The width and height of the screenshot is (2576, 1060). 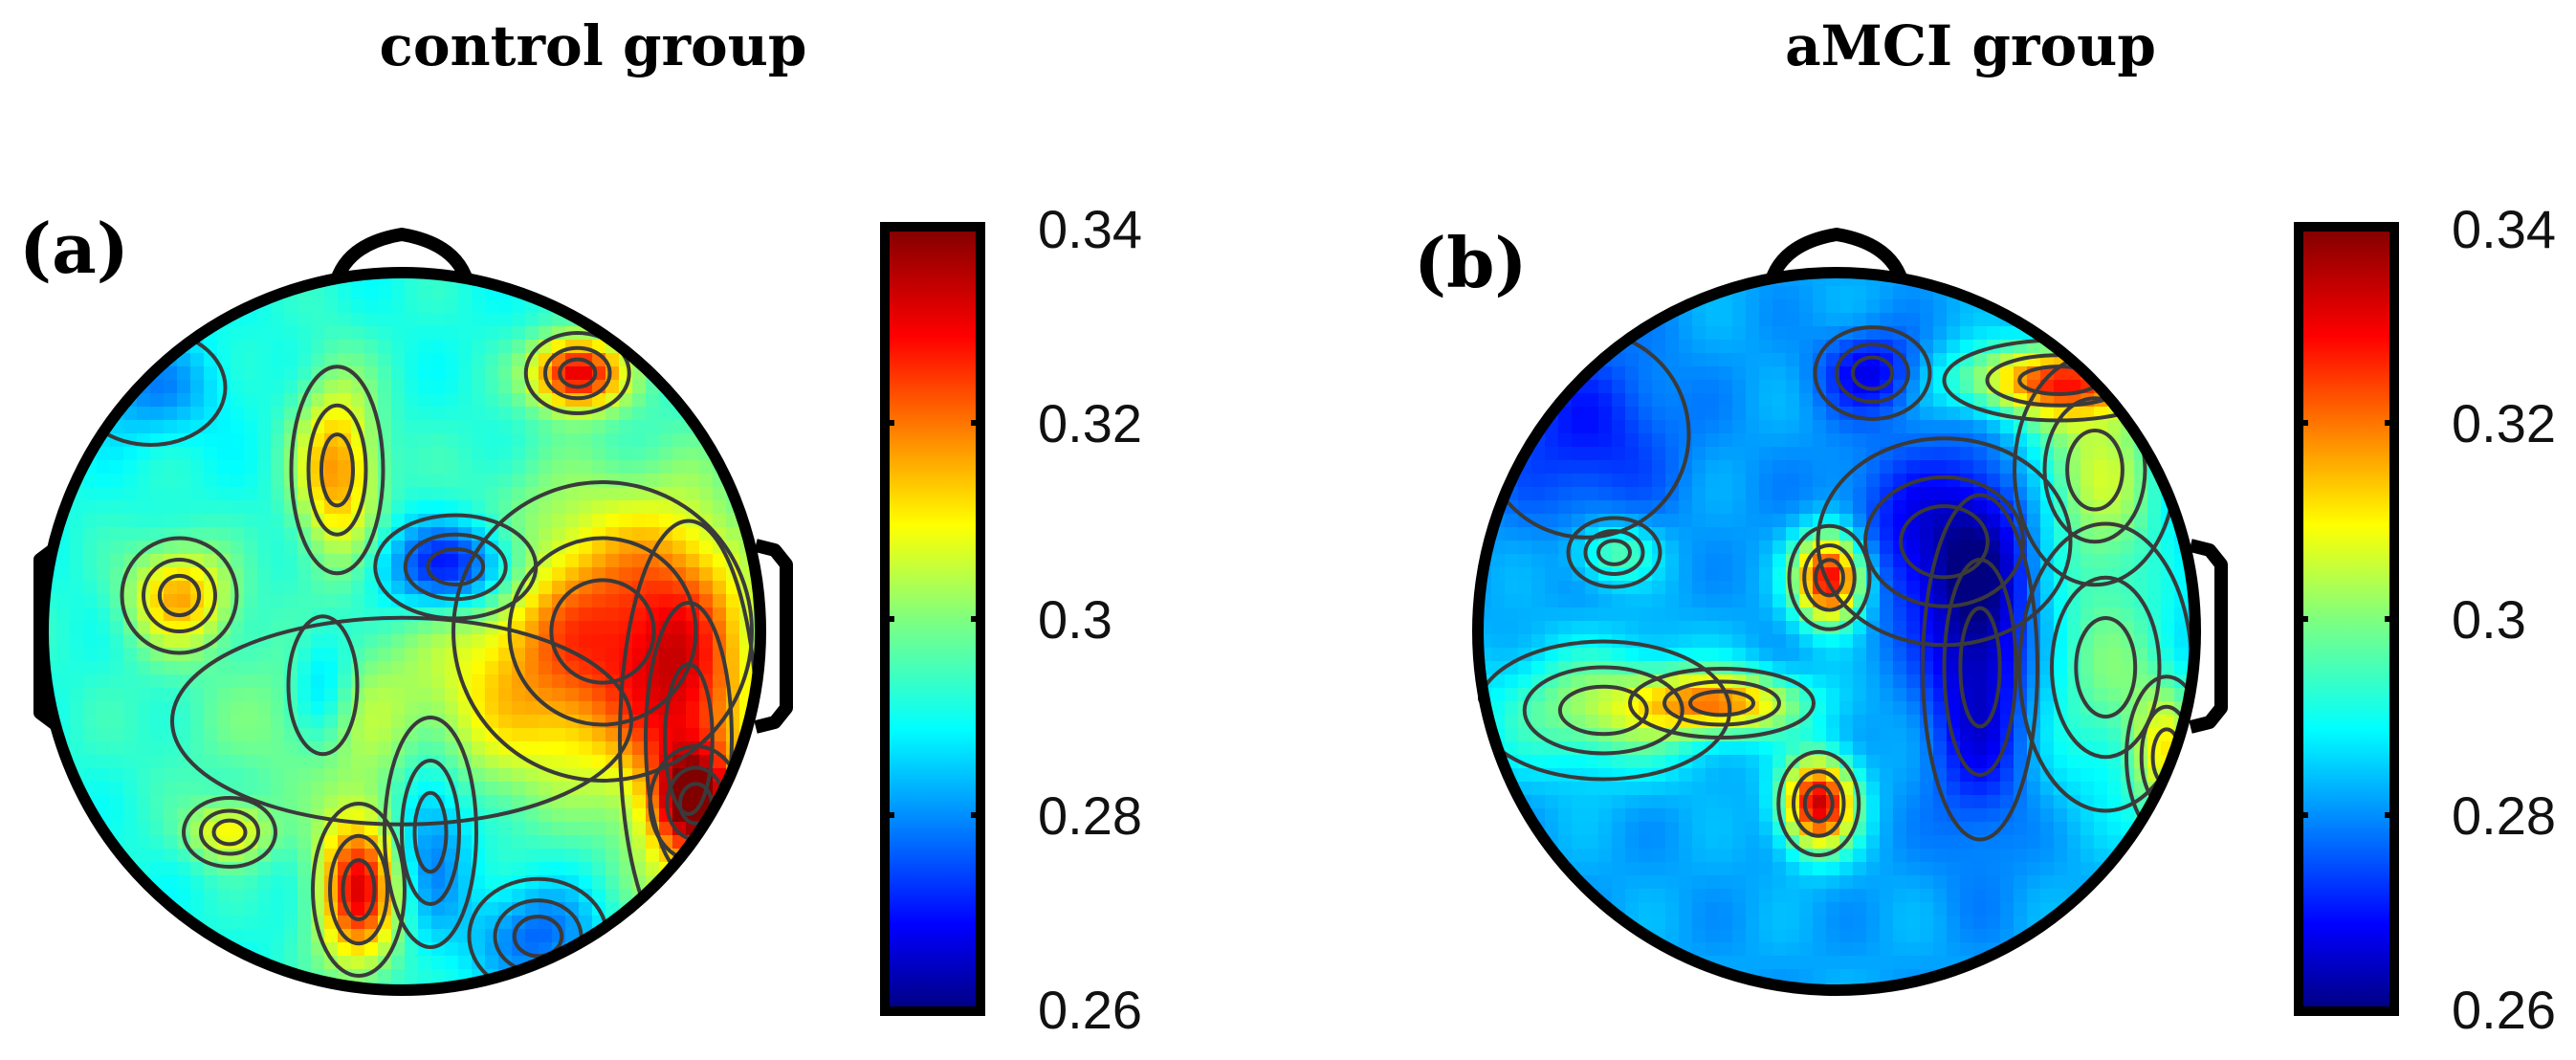 I want to click on colorbar-tick-label-a-0: 0.34, so click(x=1090, y=229).